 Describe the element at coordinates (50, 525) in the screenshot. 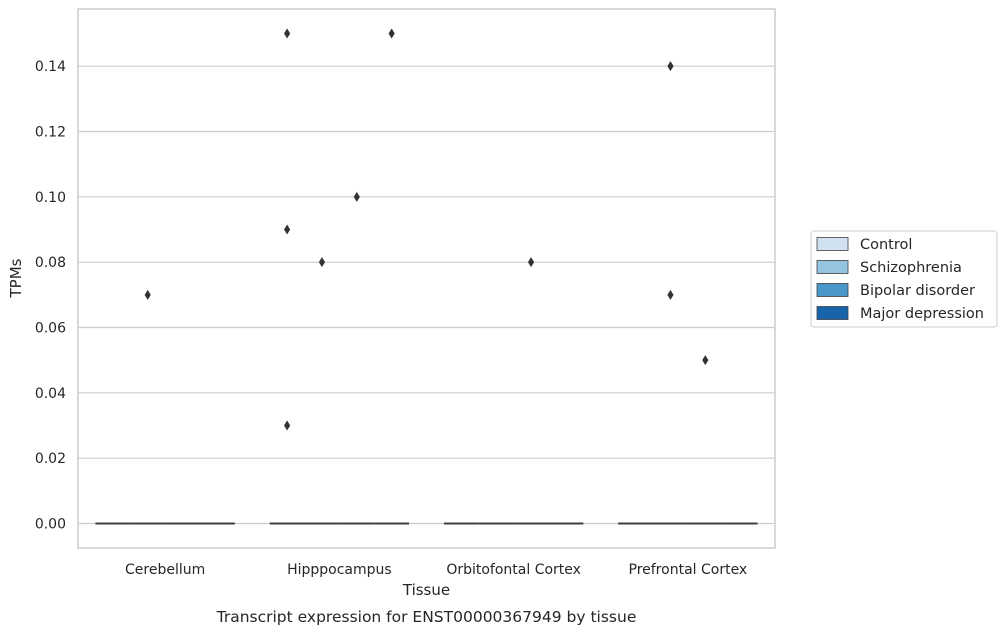

I see `y-tick-label: 0.00` at that location.